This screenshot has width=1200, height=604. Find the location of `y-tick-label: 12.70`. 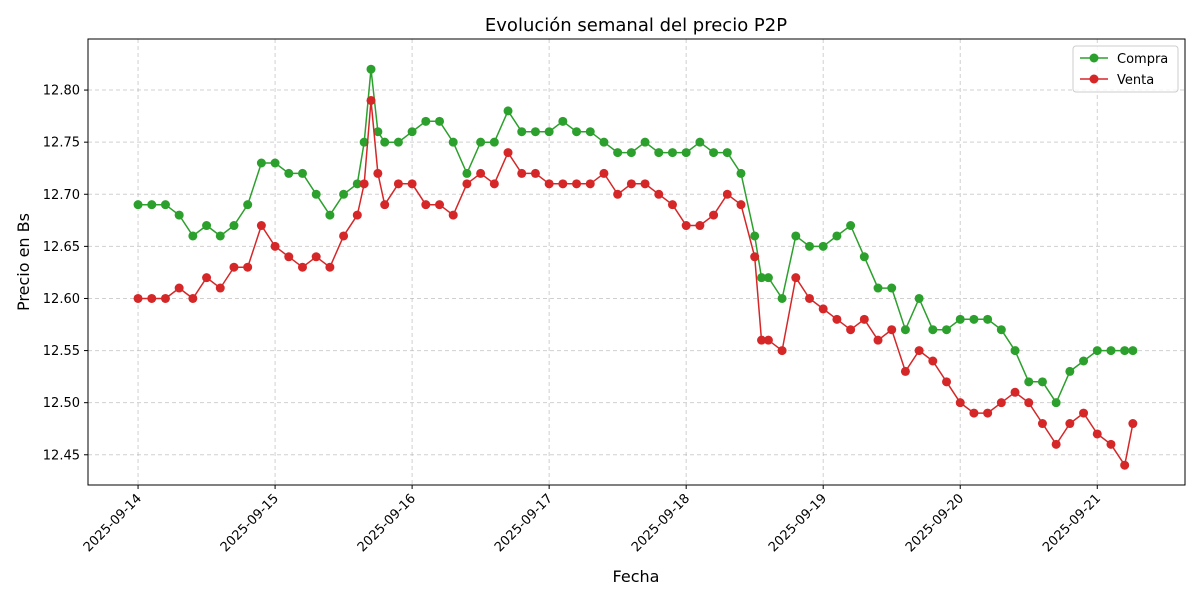

y-tick-label: 12.70 is located at coordinates (61, 195).